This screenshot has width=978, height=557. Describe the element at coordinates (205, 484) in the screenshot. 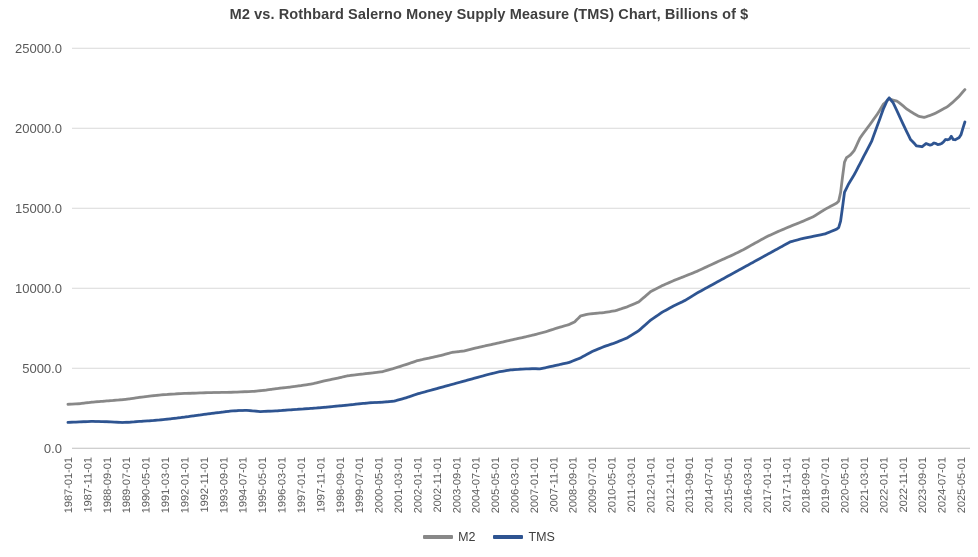

I see `x-tick-label: 1992-11-01` at that location.